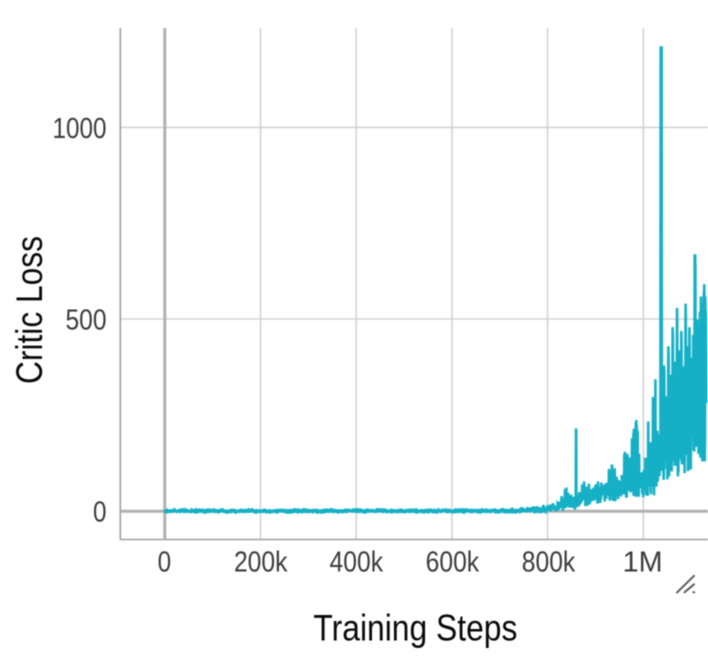 This screenshot has width=708, height=664. Describe the element at coordinates (86, 321) in the screenshot. I see `svg-text: 500` at that location.